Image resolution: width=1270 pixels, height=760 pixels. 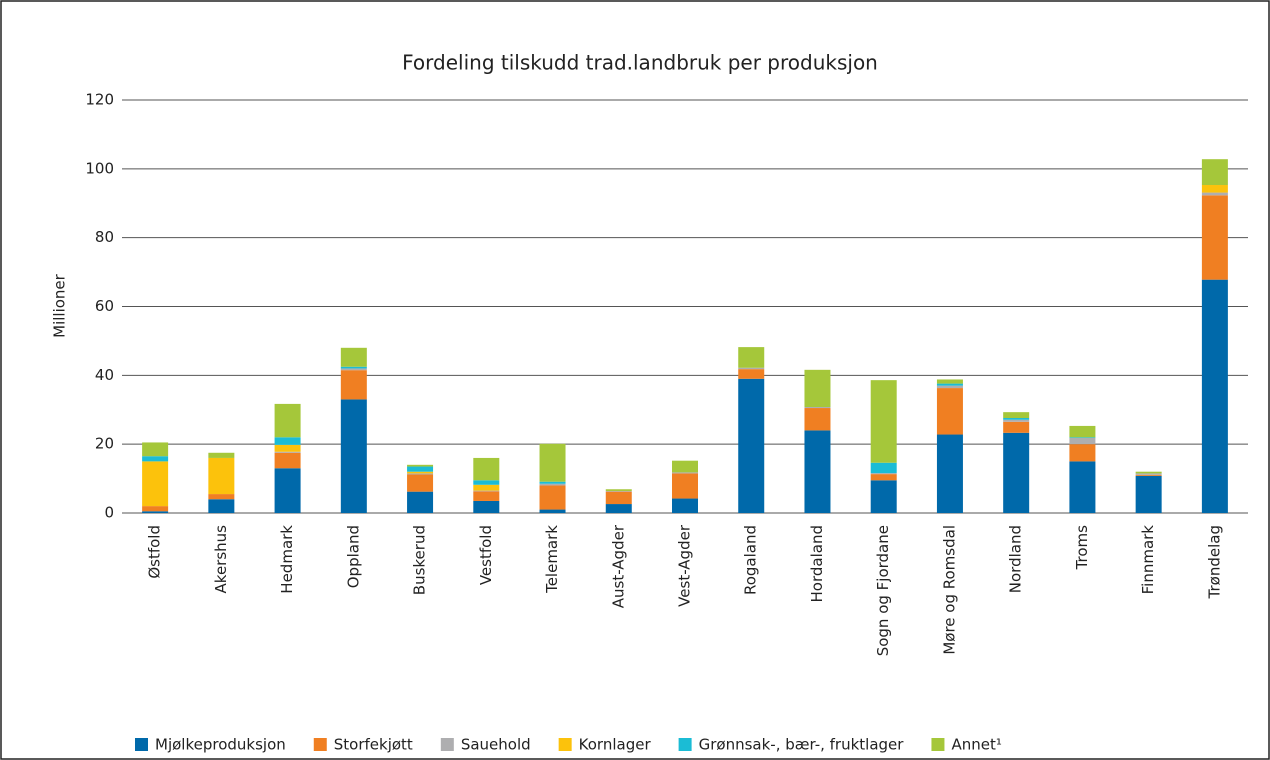 What do you see at coordinates (1016, 559) in the screenshot?
I see `x-tick-label: Nordland` at bounding box center [1016, 559].